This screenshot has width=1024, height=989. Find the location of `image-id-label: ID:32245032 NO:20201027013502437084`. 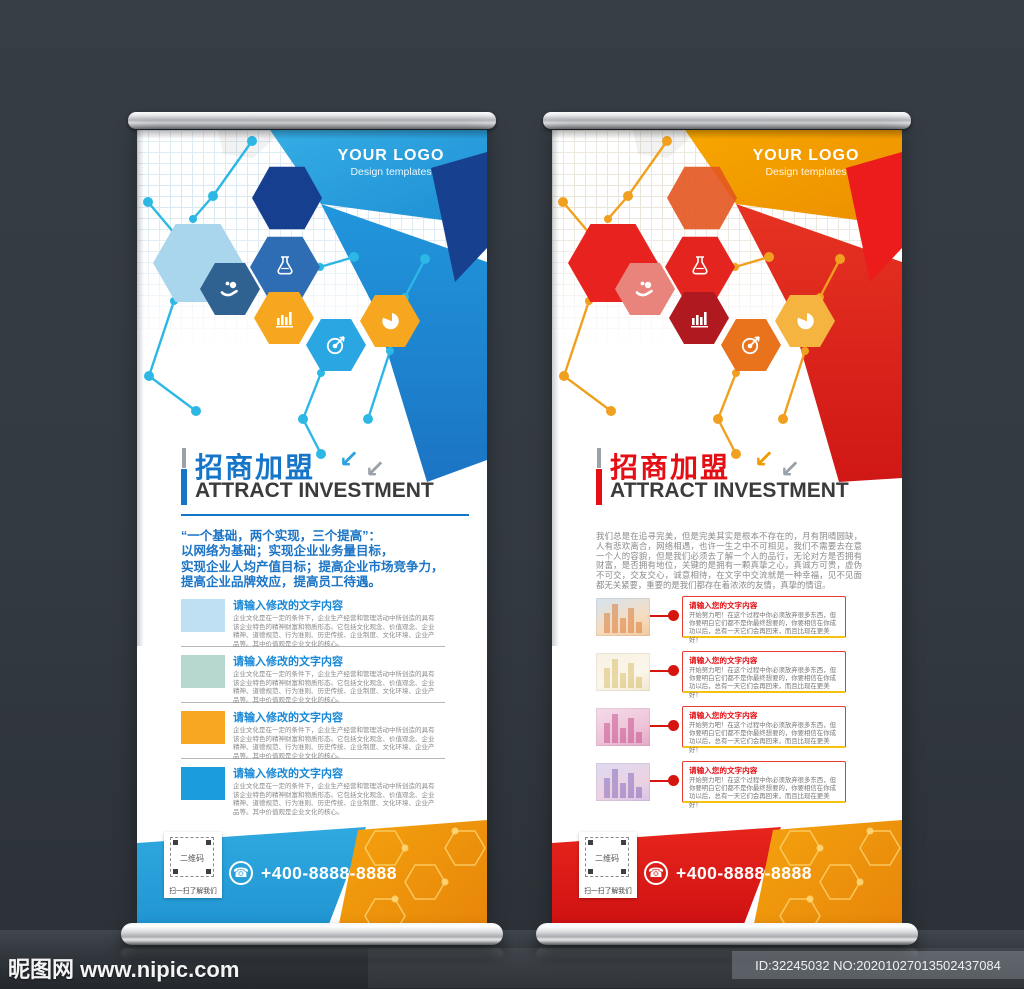

image-id-label: ID:32245032 NO:20201027013502437084 is located at coordinates (878, 965).